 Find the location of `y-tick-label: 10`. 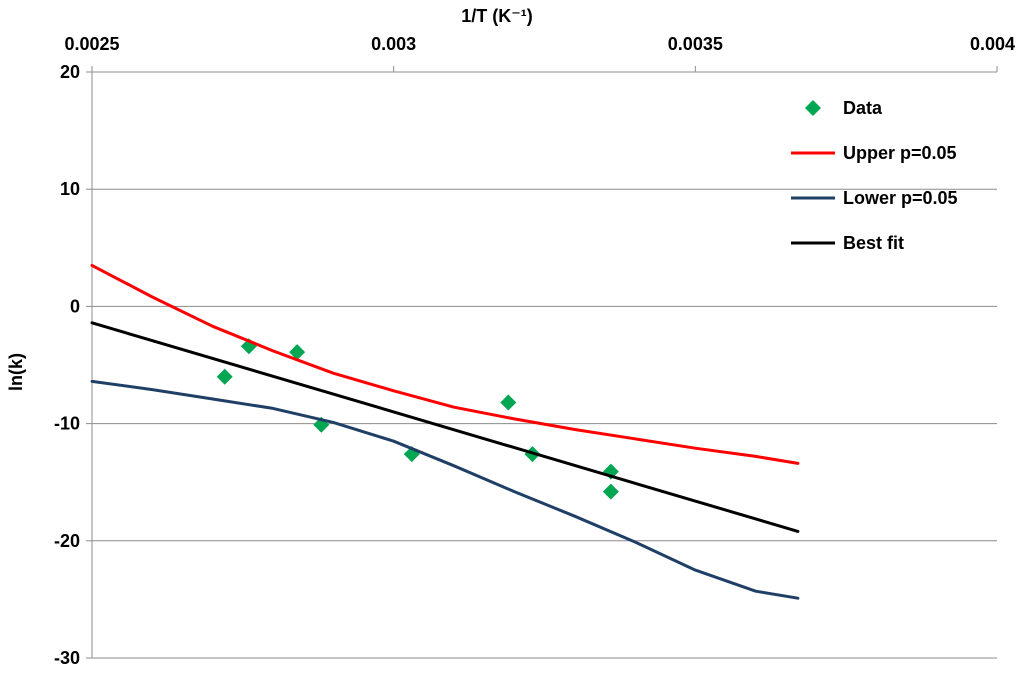

y-tick-label: 10 is located at coordinates (70, 189).